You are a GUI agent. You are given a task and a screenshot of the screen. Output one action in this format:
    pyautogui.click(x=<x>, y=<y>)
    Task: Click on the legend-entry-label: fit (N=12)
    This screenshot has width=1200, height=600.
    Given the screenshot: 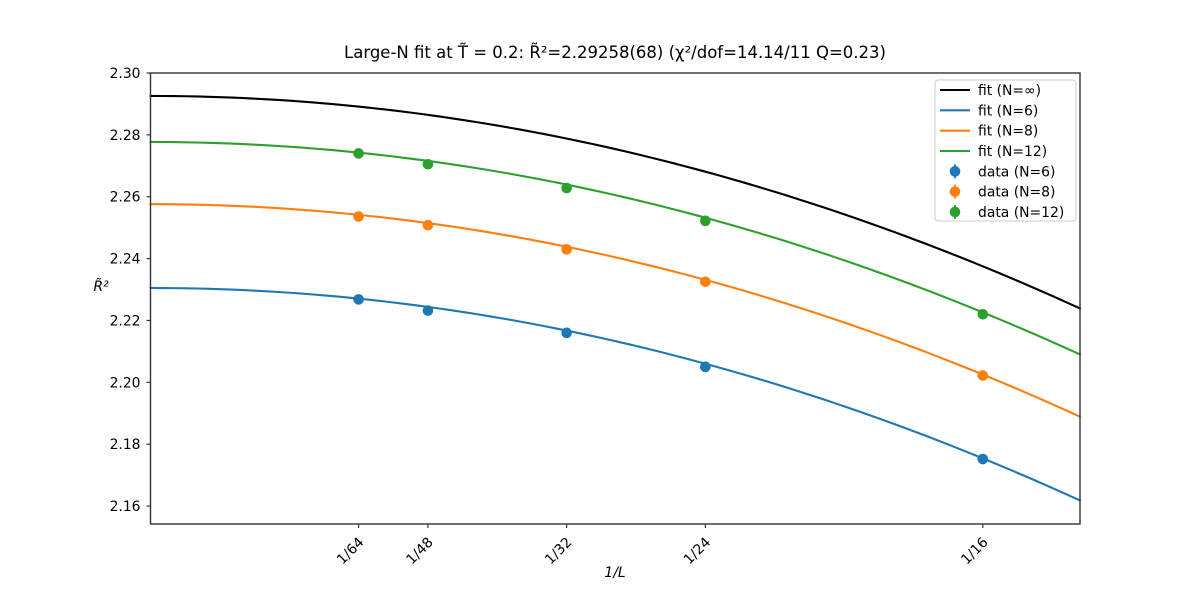 What is the action you would take?
    pyautogui.click(x=1012, y=152)
    